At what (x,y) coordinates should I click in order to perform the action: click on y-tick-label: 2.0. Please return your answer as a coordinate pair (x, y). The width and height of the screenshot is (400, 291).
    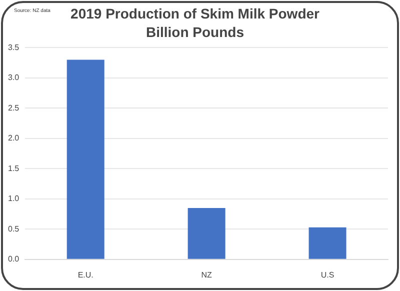
    Looking at the image, I should click on (14, 138).